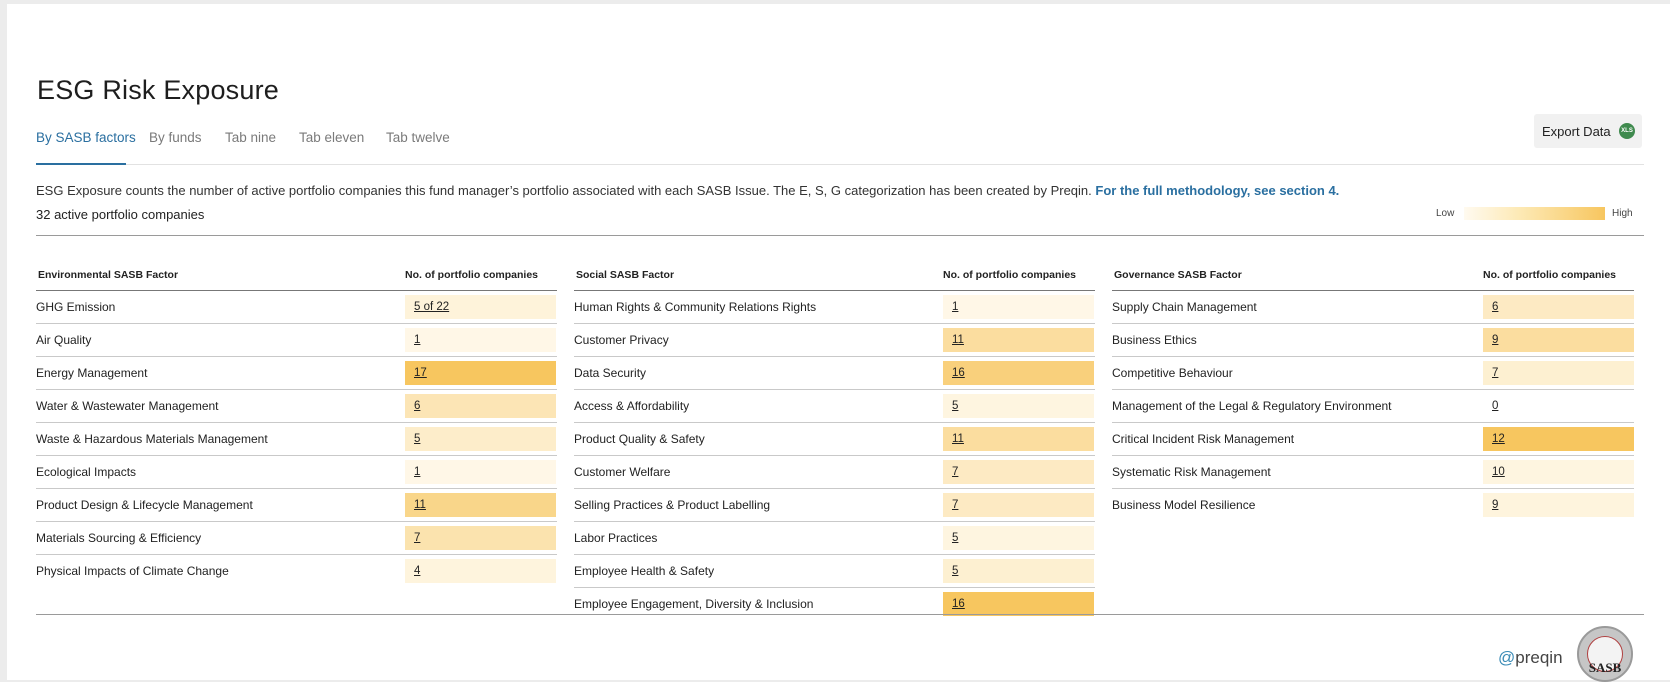 The width and height of the screenshot is (1670, 682). Describe the element at coordinates (1558, 472) in the screenshot. I see `count-cell: 10` at that location.